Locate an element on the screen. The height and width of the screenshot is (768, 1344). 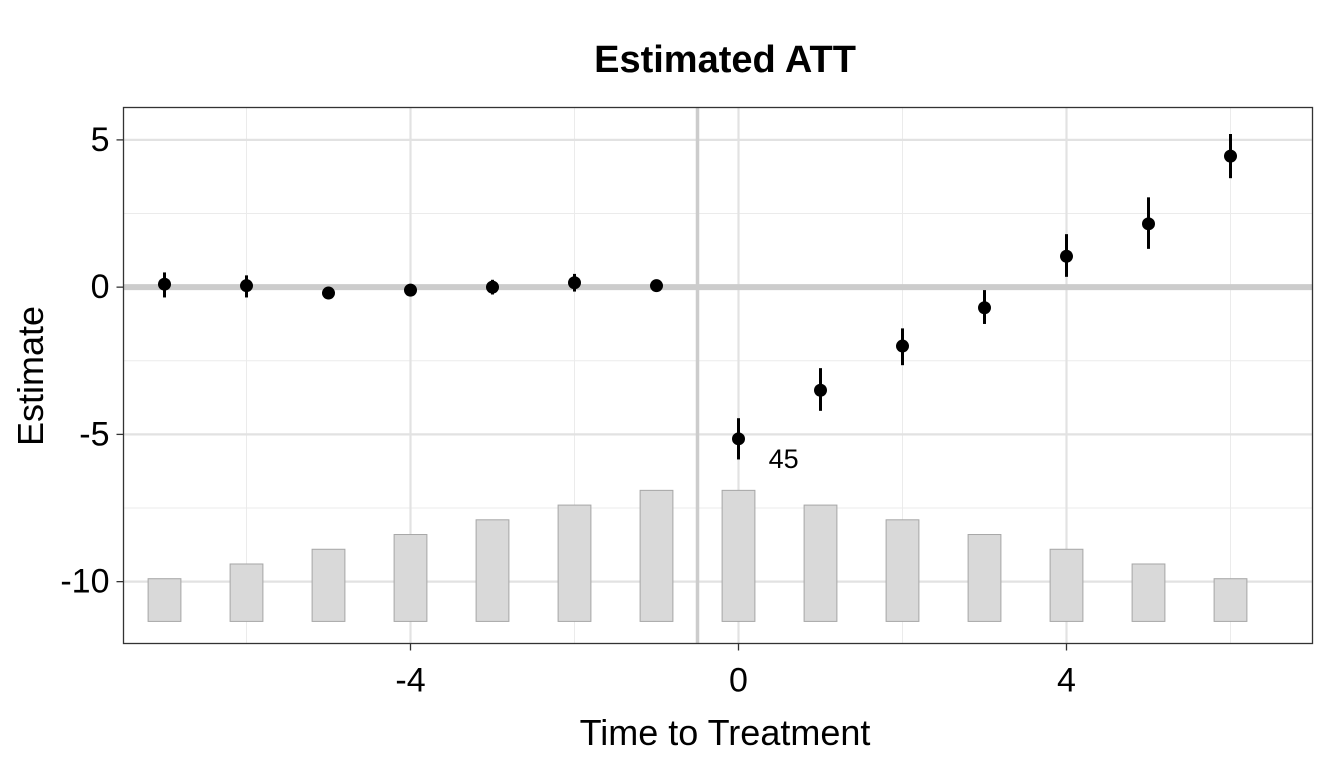
count-bars is located at coordinates (697, 555).